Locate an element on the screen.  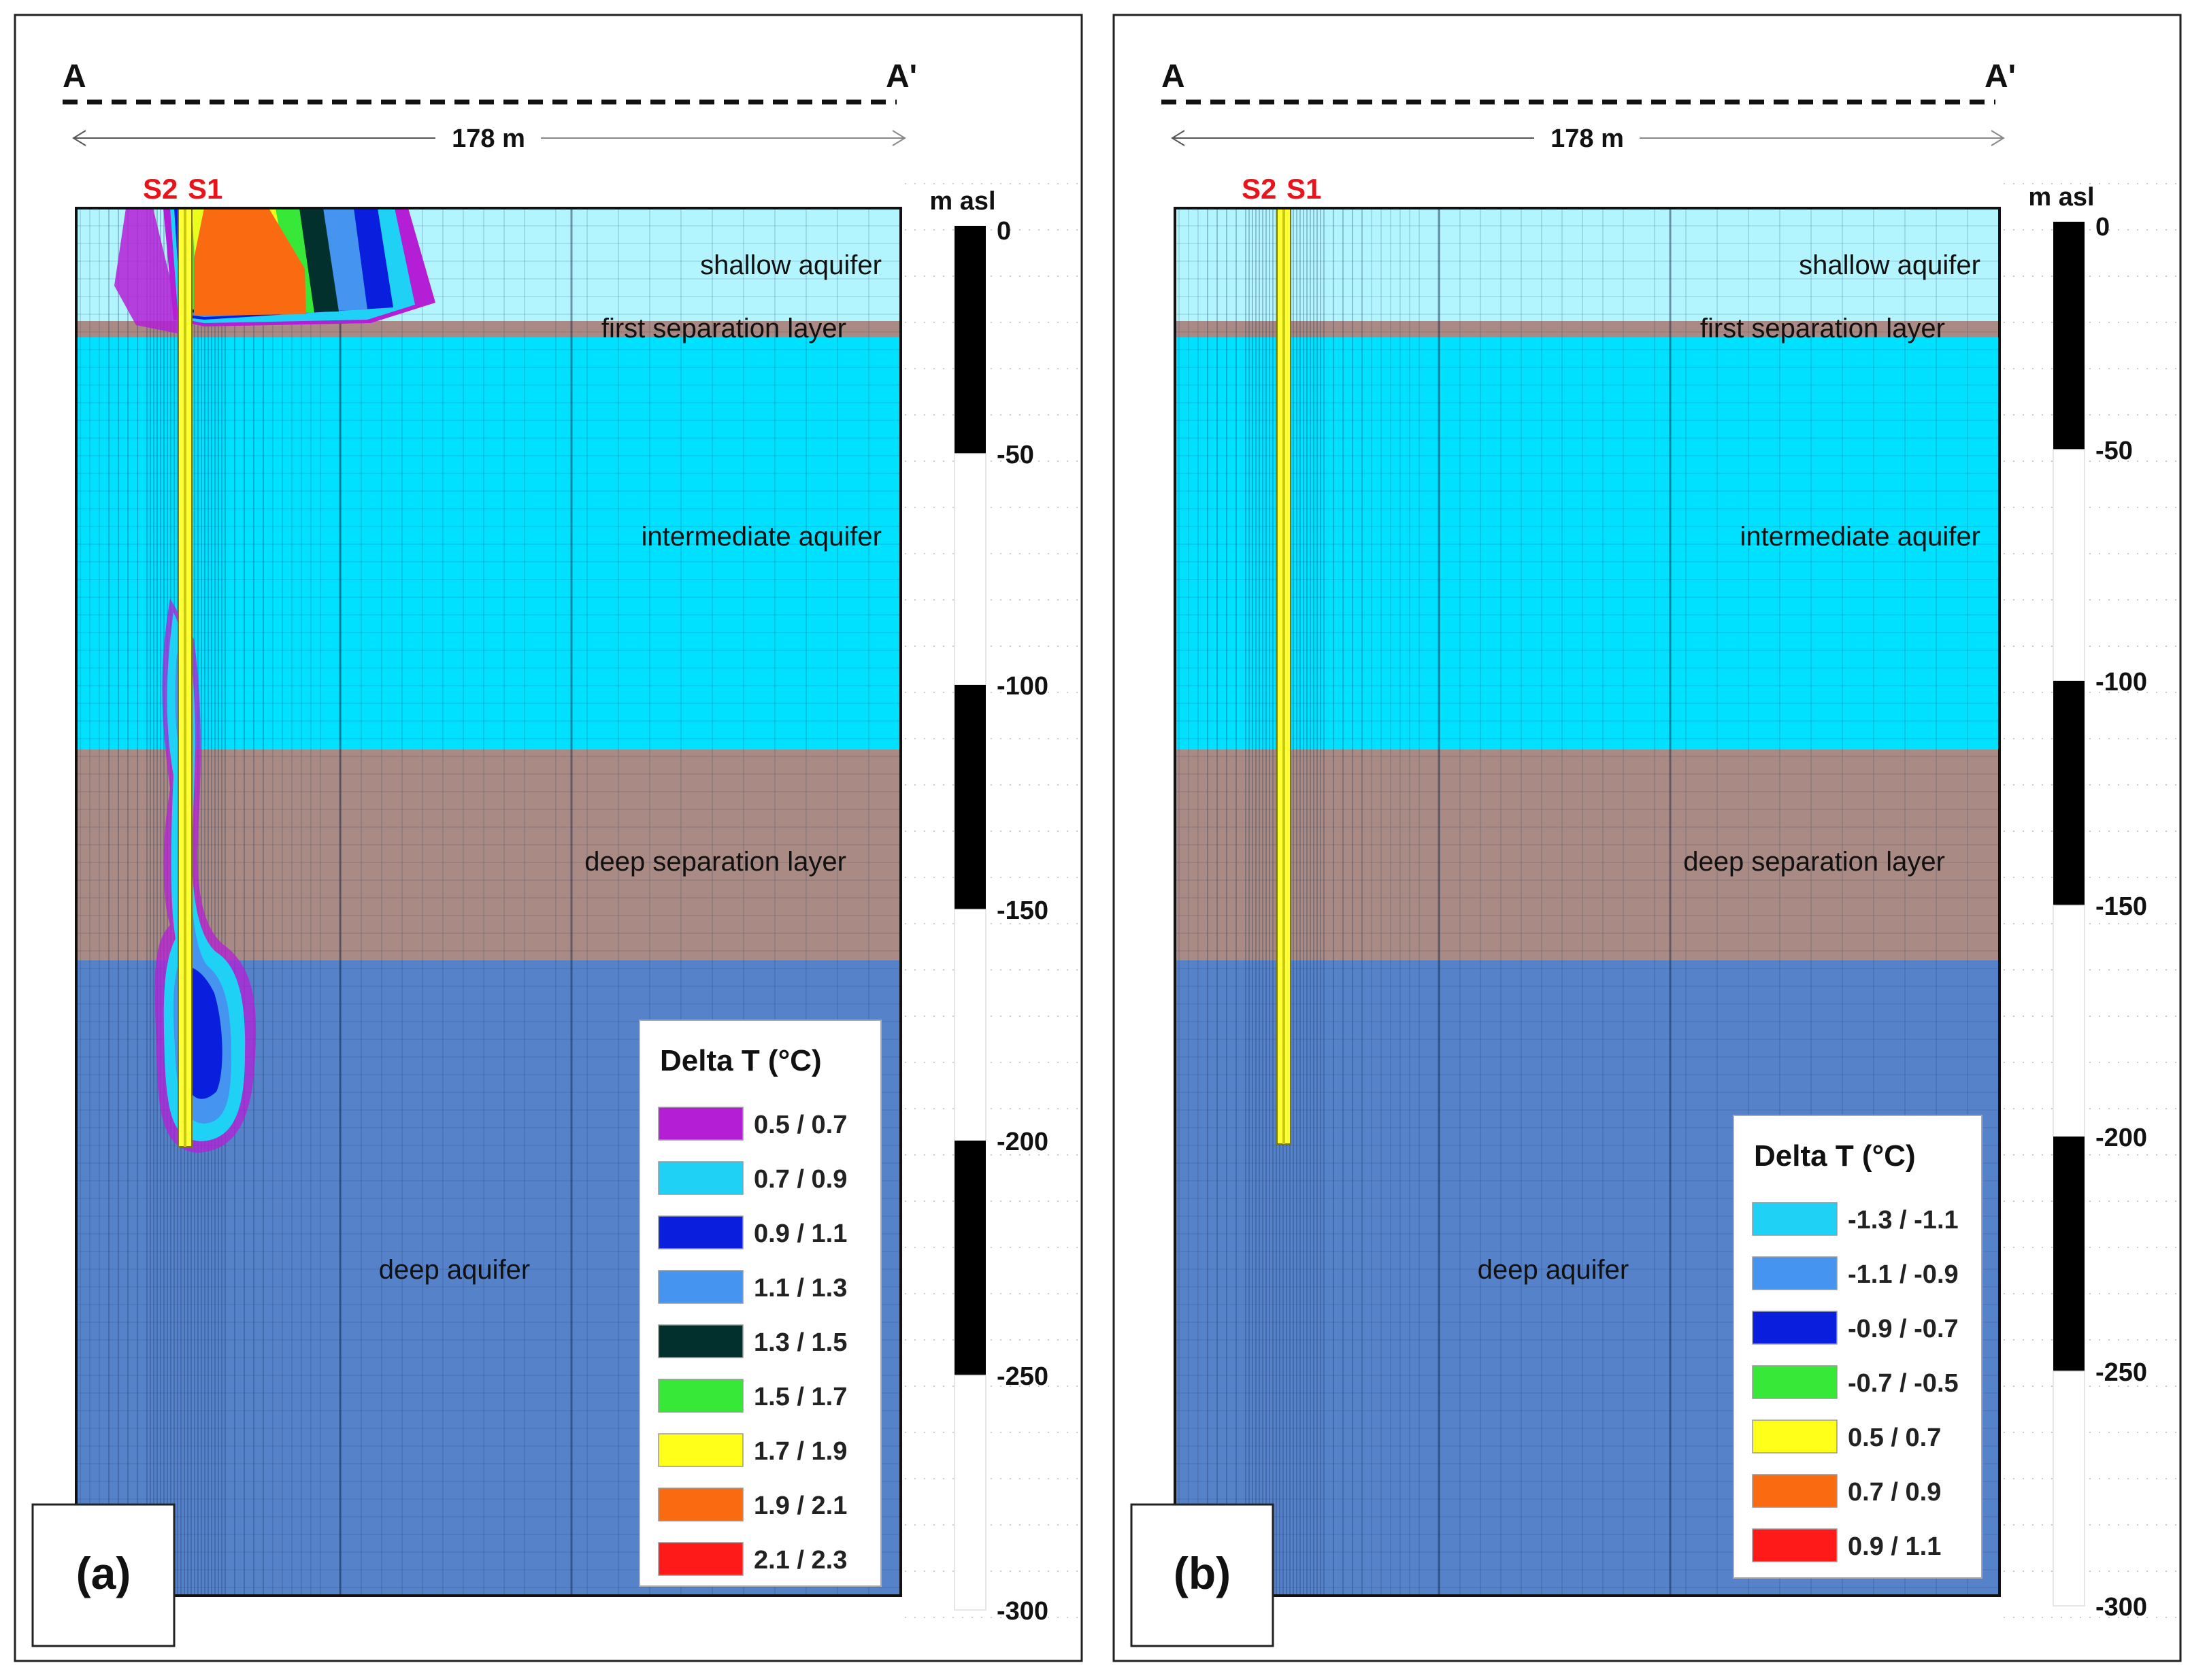
legend-item-label: 1.1 / 1.3 is located at coordinates (800, 1288).